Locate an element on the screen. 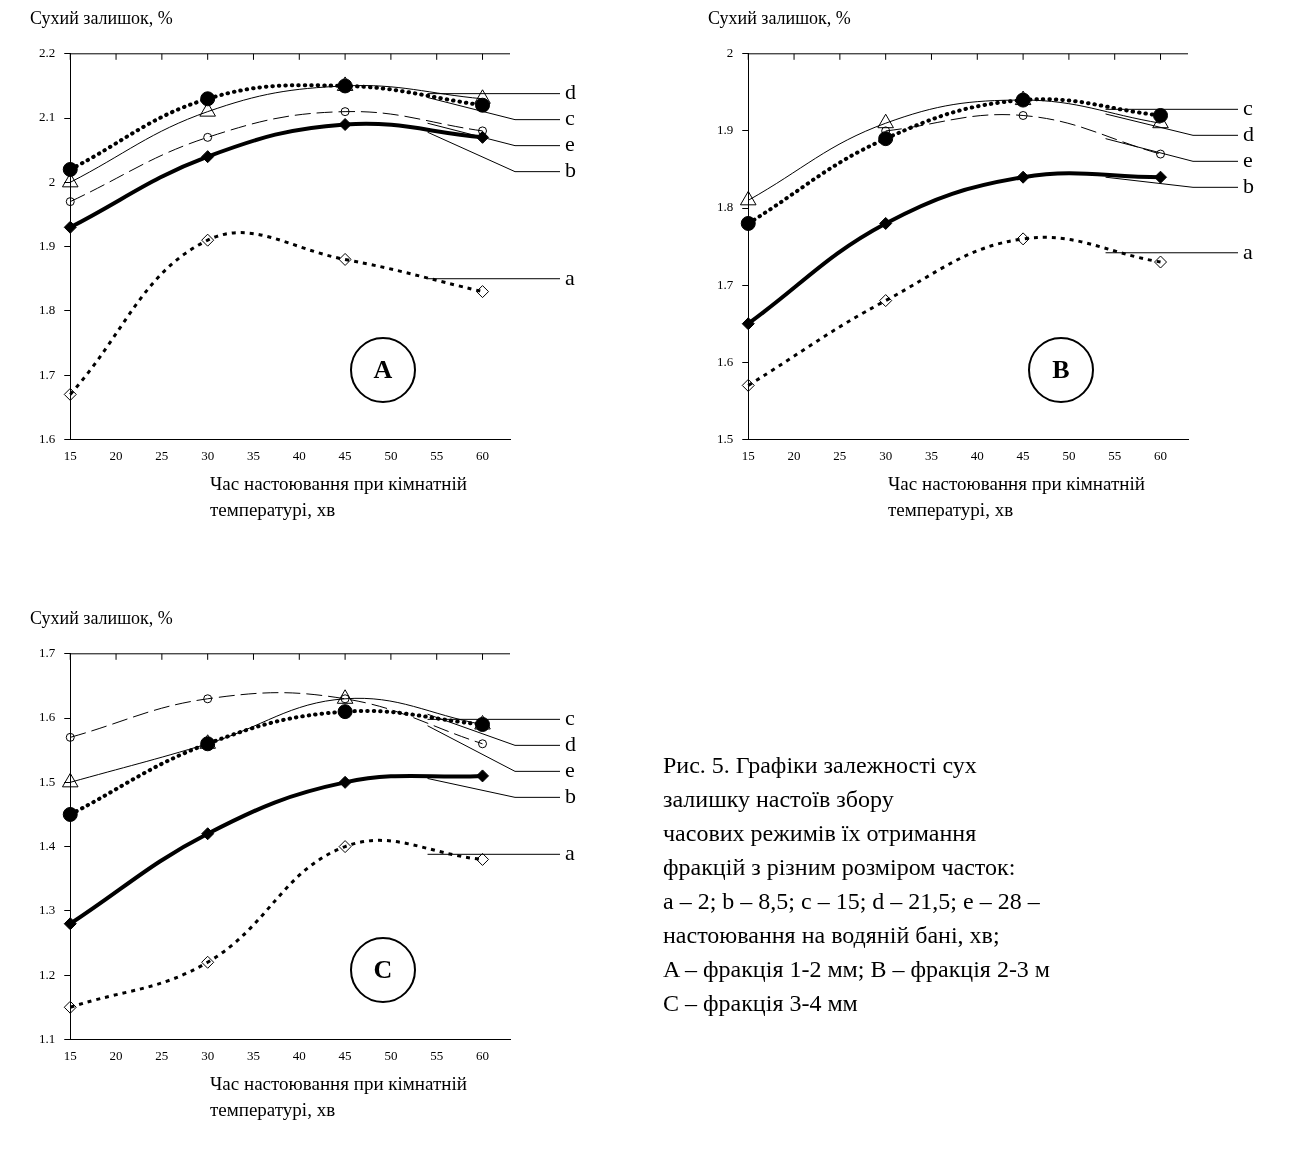  circle-outline: B is located at coordinates (1061, 370).